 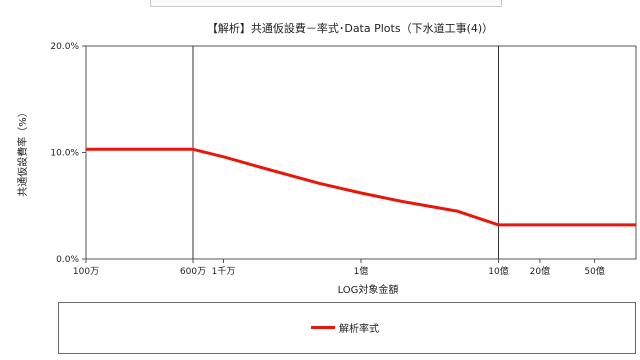 What do you see at coordinates (86, 272) in the screenshot?
I see `x-tick-label: 100万` at bounding box center [86, 272].